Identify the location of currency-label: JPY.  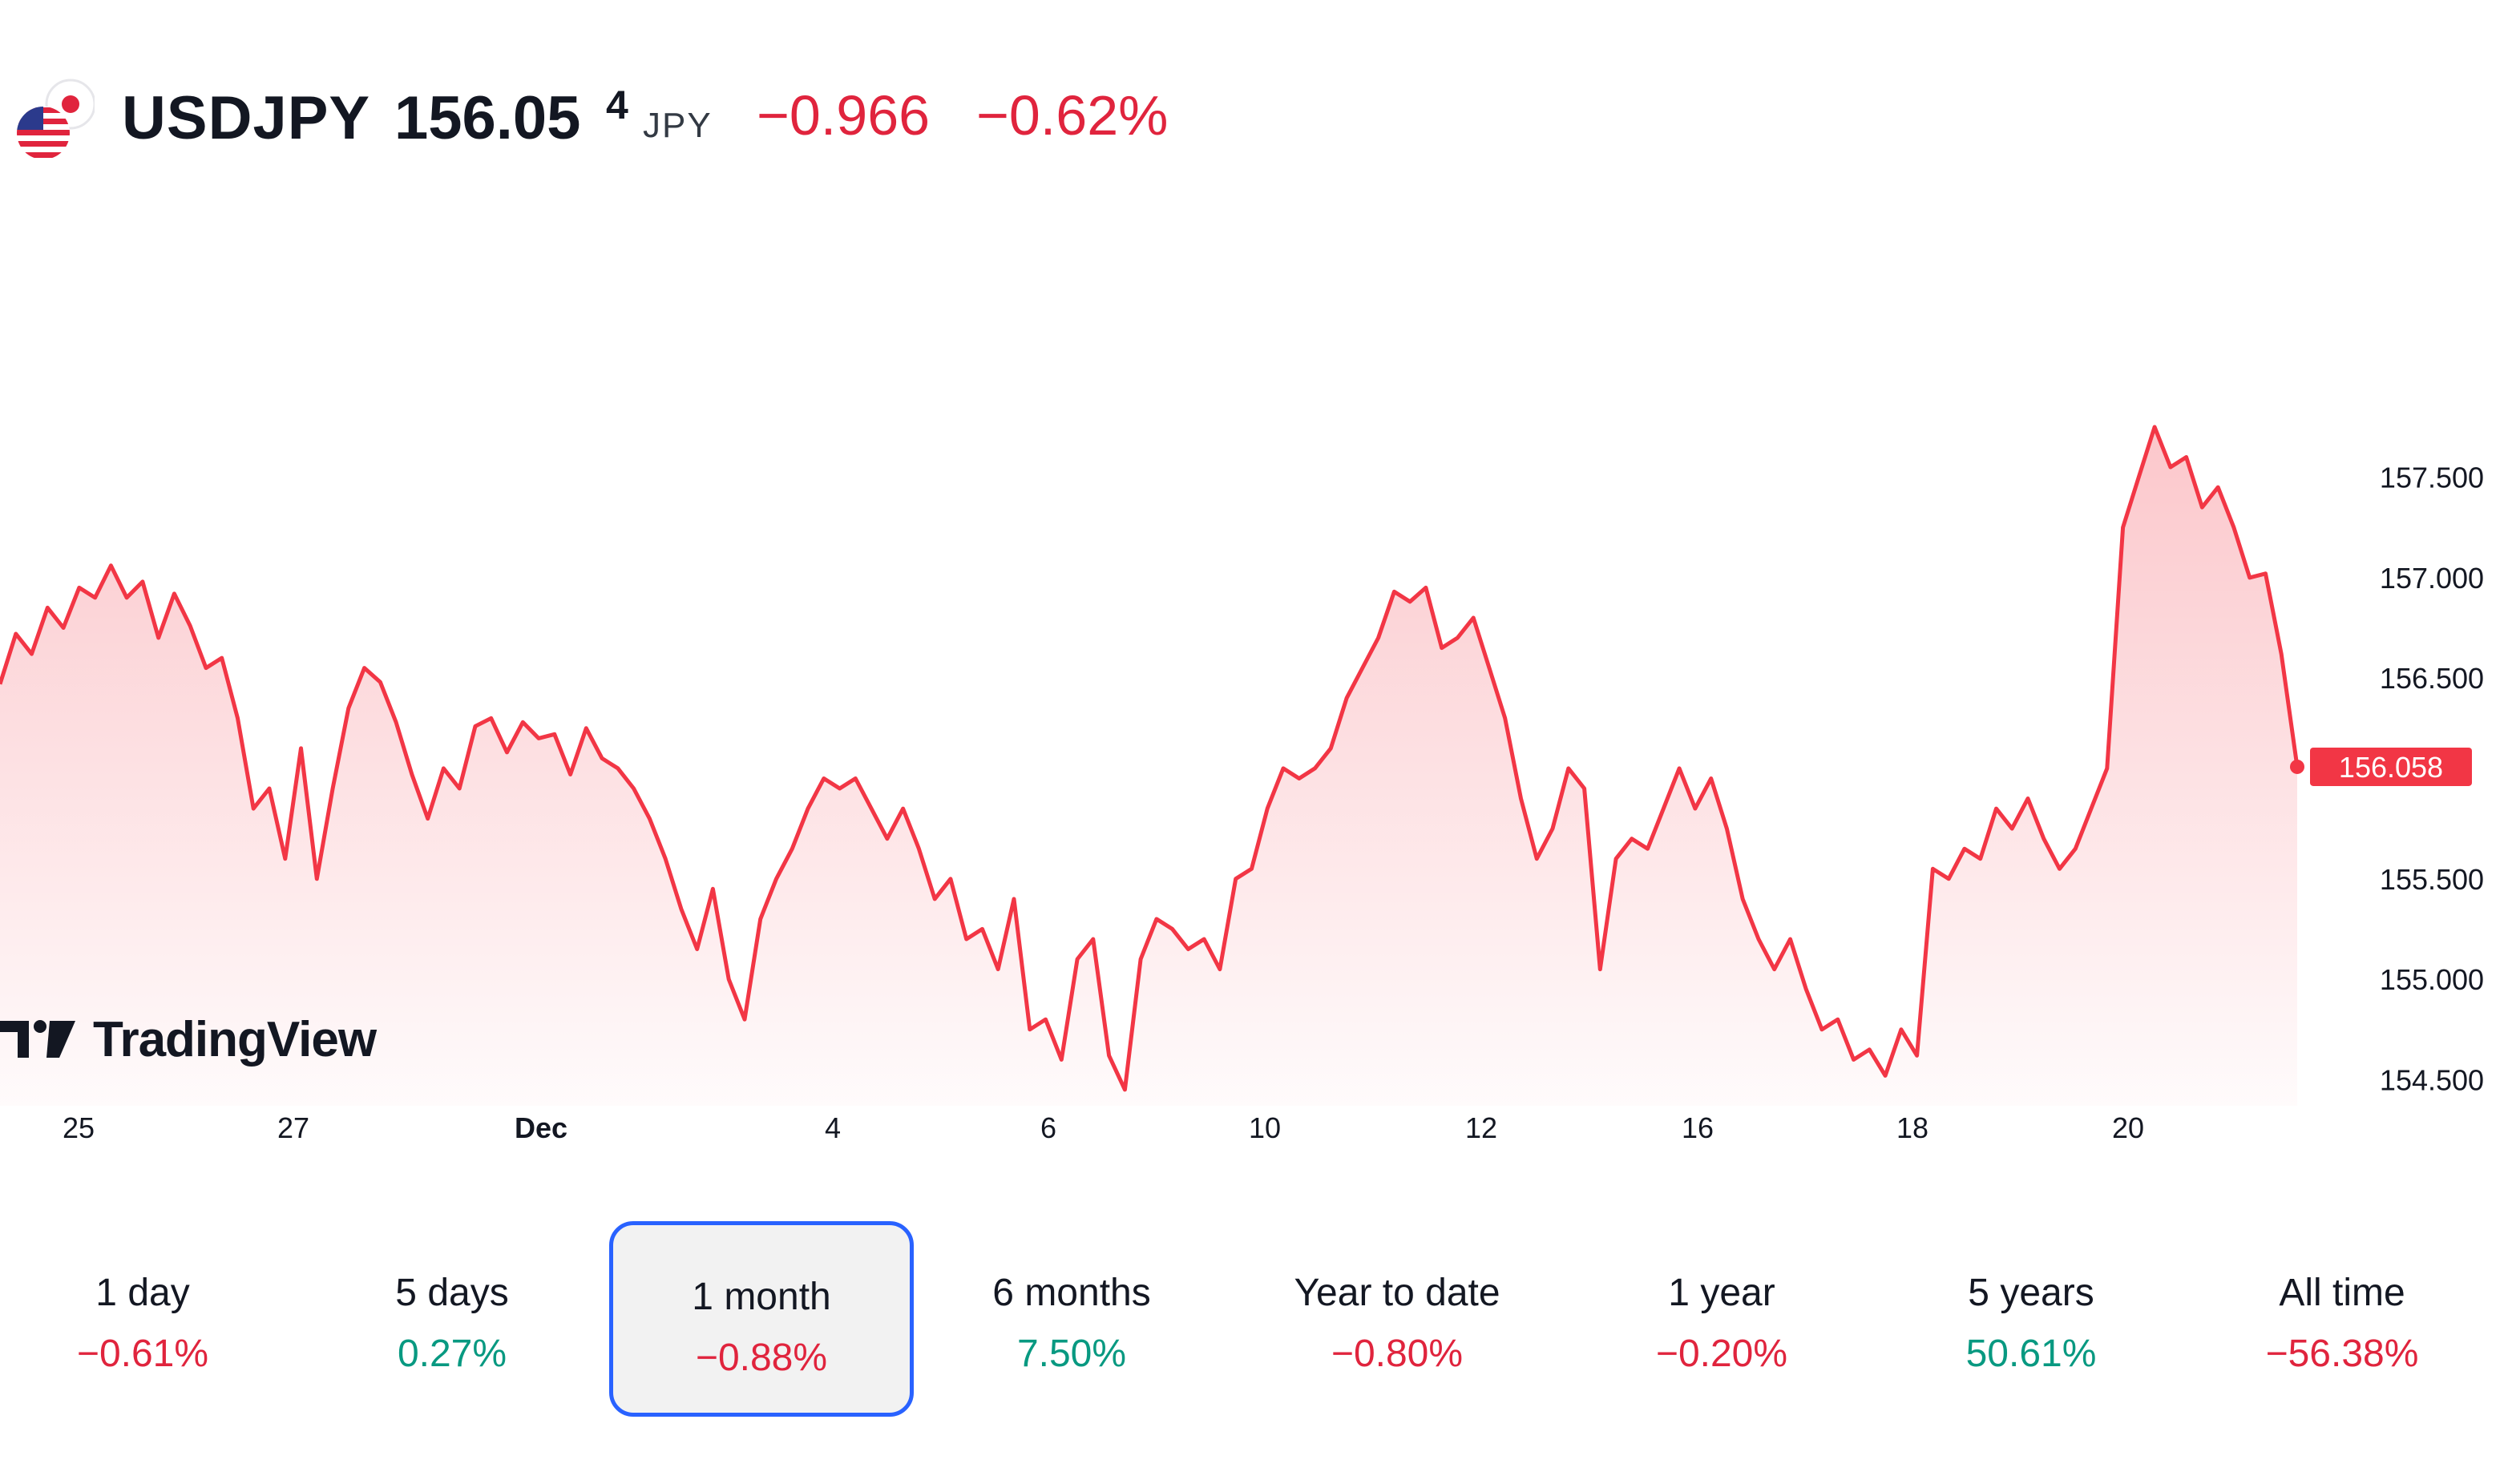
(678, 126).